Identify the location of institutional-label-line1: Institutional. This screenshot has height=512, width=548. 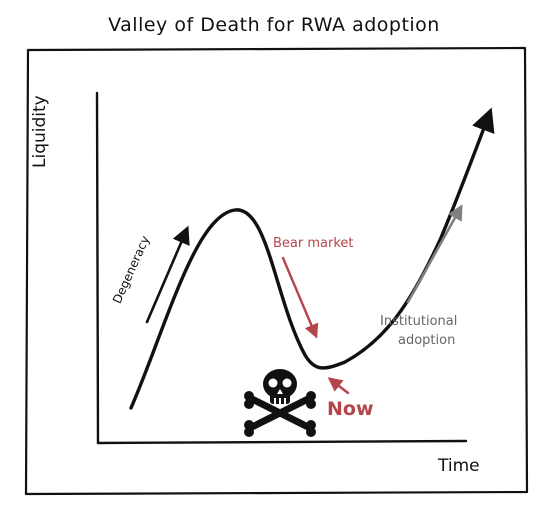
(419, 321).